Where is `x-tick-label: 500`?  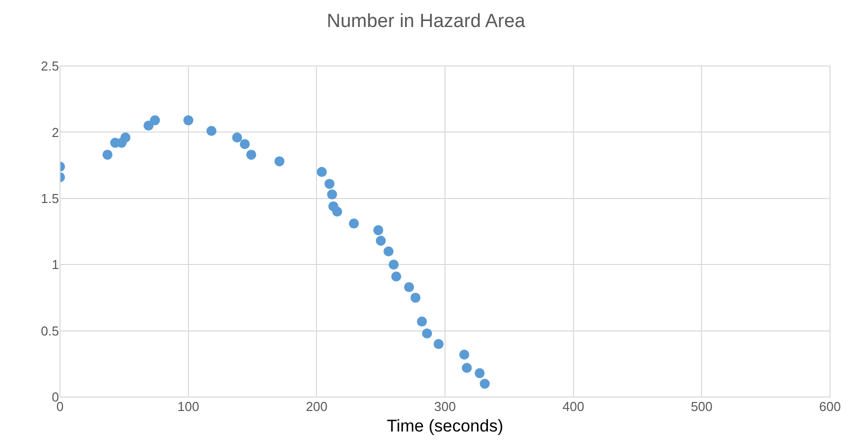 x-tick-label: 500 is located at coordinates (701, 406).